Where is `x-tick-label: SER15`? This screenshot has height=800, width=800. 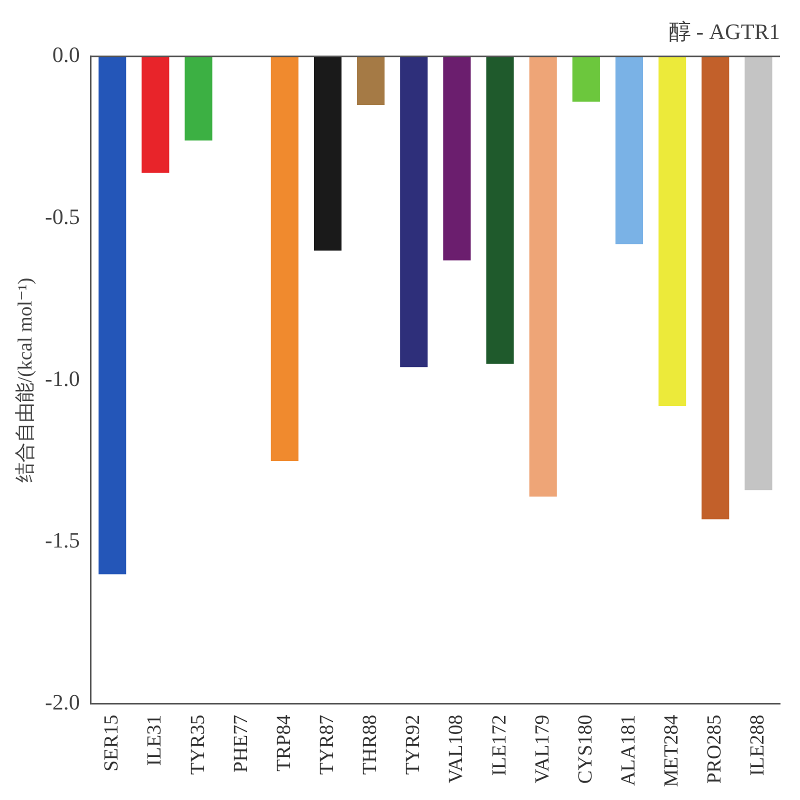
x-tick-label: SER15 is located at coordinates (111, 743).